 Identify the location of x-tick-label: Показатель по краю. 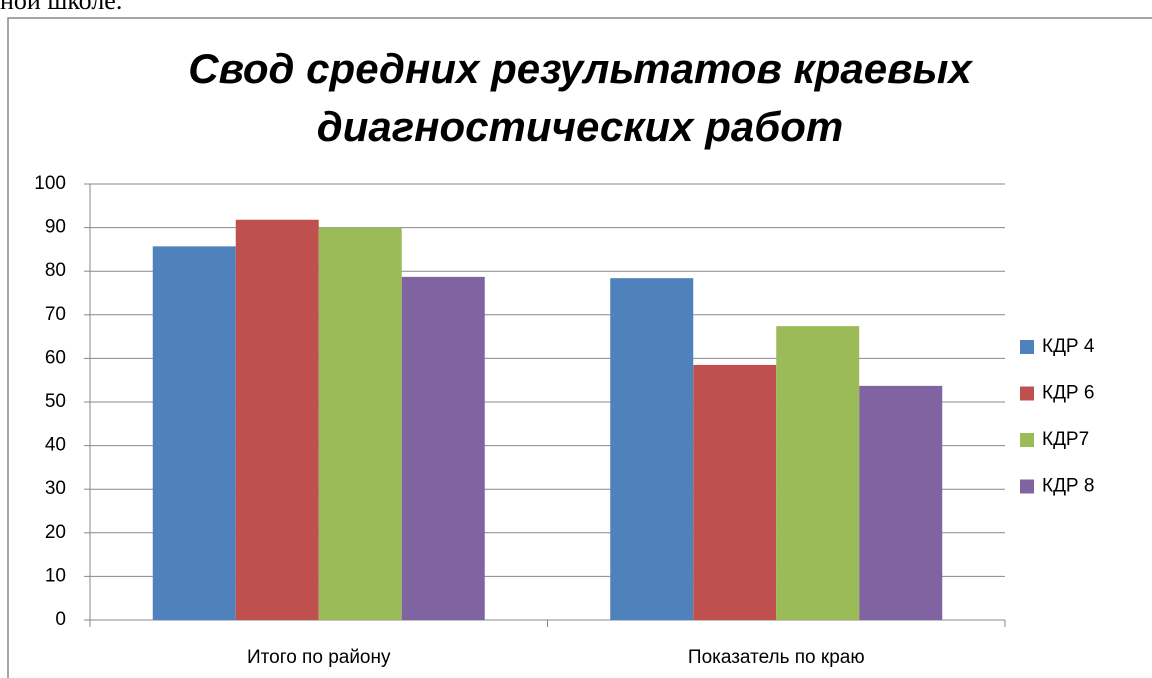
(776, 657).